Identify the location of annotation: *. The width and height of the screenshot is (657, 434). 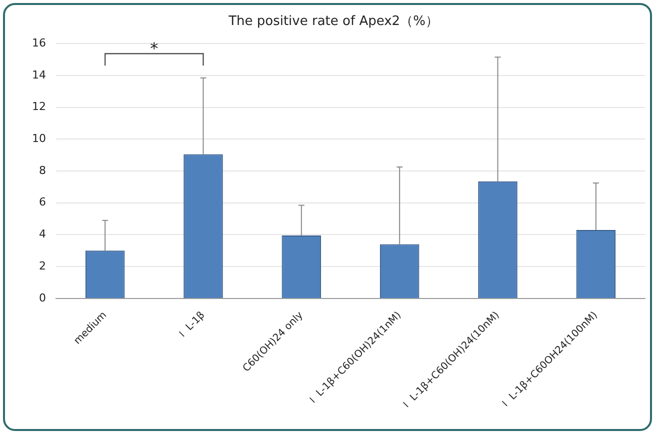
(154, 48).